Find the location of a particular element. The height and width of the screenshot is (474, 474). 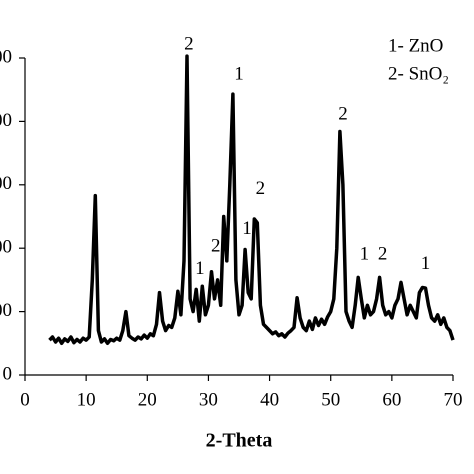

x-tick-label: 40 is located at coordinates (269, 399).